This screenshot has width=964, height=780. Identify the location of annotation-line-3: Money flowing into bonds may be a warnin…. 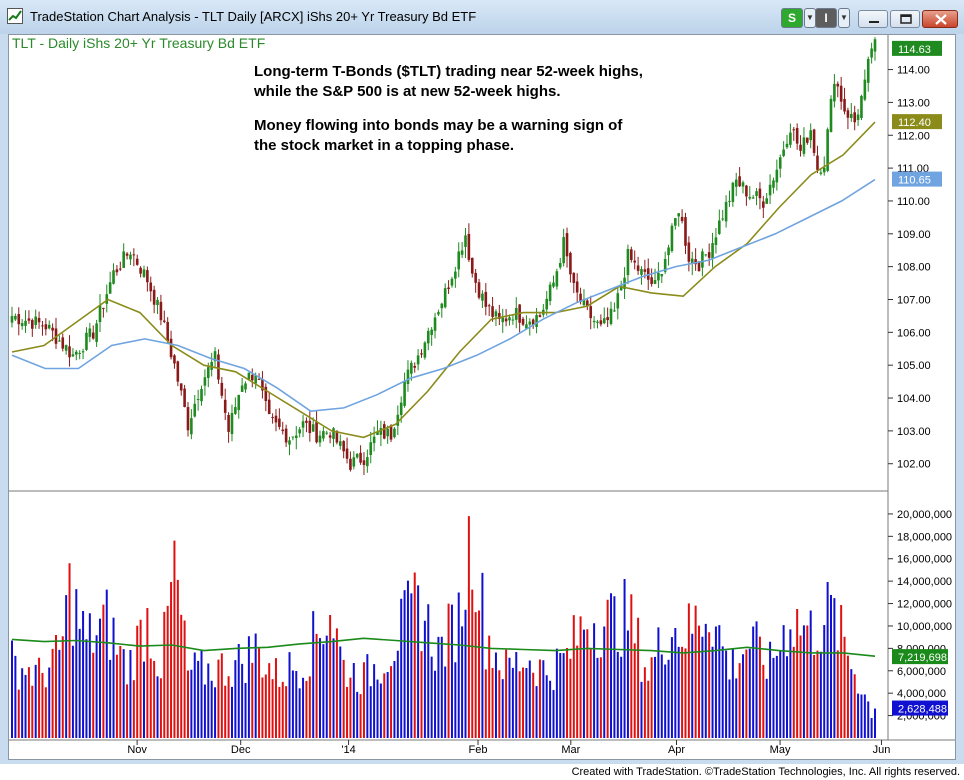
(438, 125).